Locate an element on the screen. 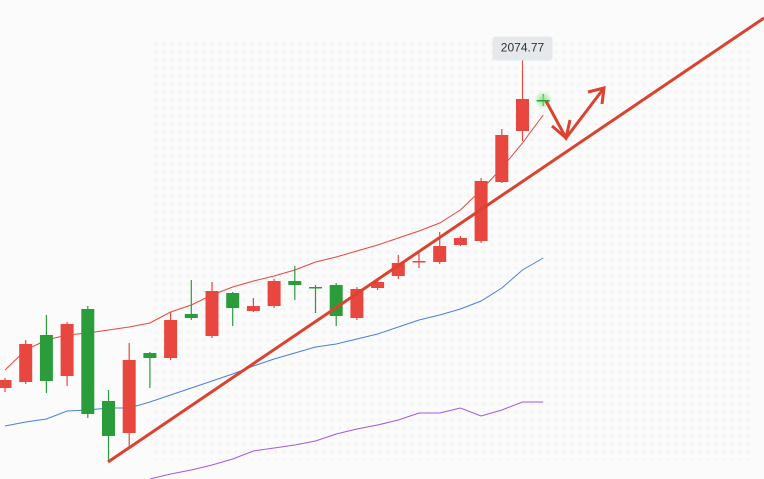  tooltip-box is located at coordinates (522, 48).